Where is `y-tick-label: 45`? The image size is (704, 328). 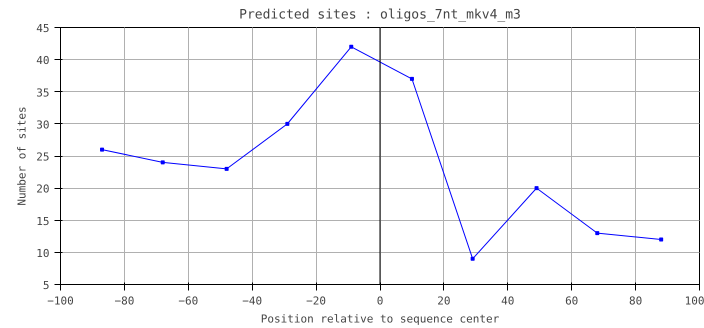
y-tick-label: 45 is located at coordinates (43, 28).